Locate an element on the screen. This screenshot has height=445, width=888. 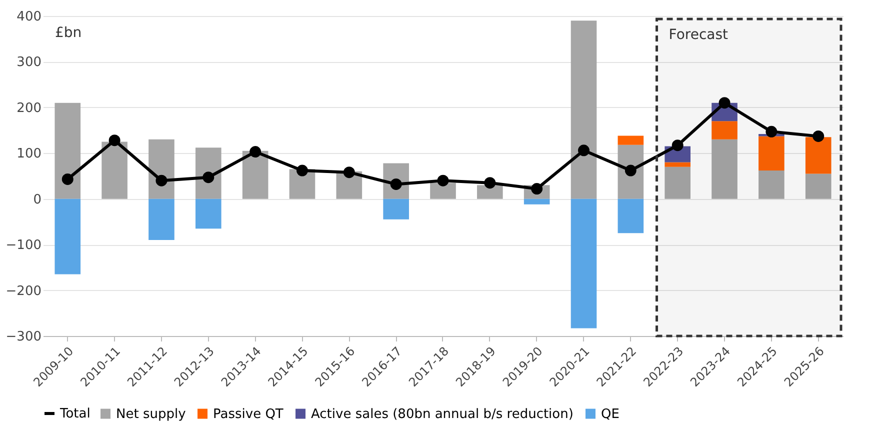
band-label: Forecast is located at coordinates (698, 35).